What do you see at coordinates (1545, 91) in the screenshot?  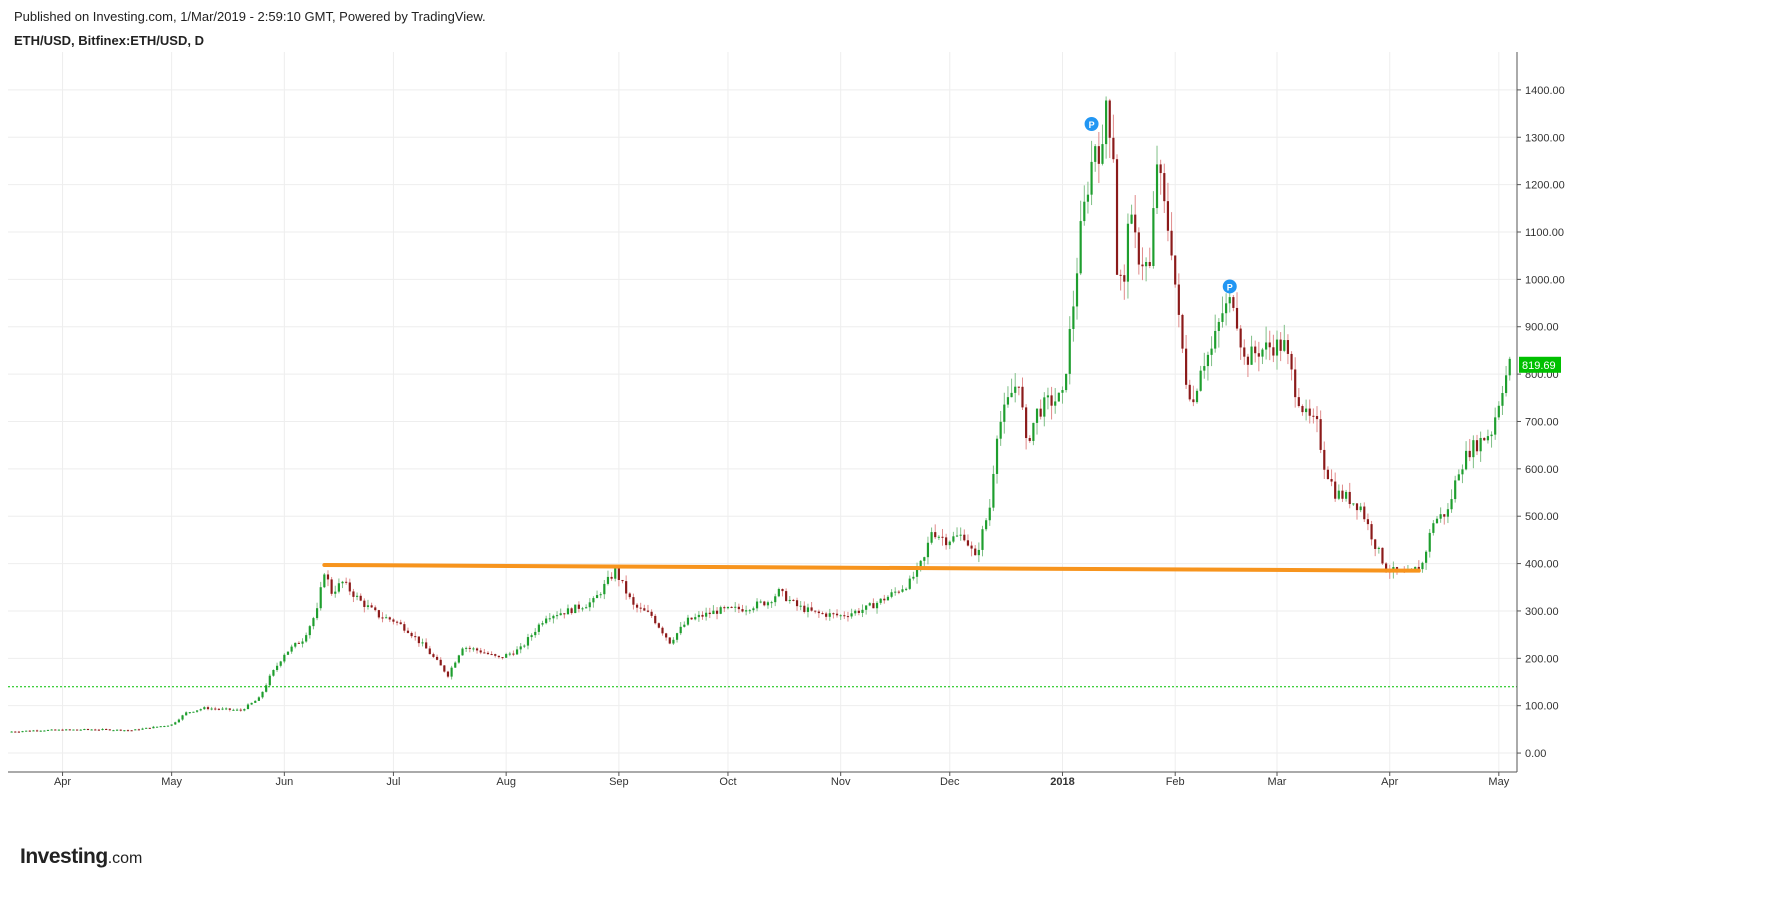 I see `y-tick-label: 1400.00` at bounding box center [1545, 91].